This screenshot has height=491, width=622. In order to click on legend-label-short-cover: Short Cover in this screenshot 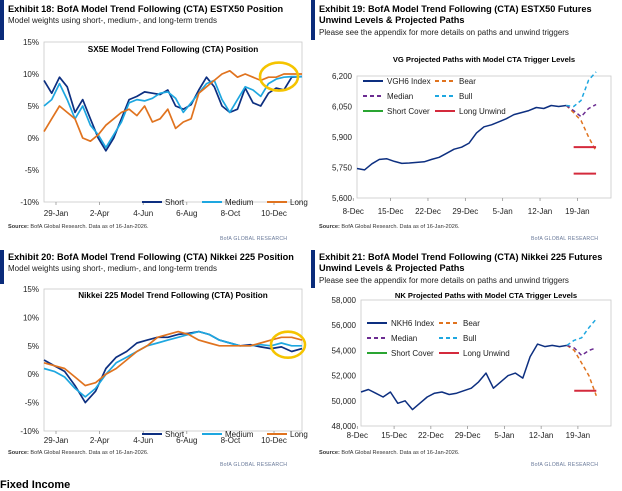, I will do `click(408, 111)`.